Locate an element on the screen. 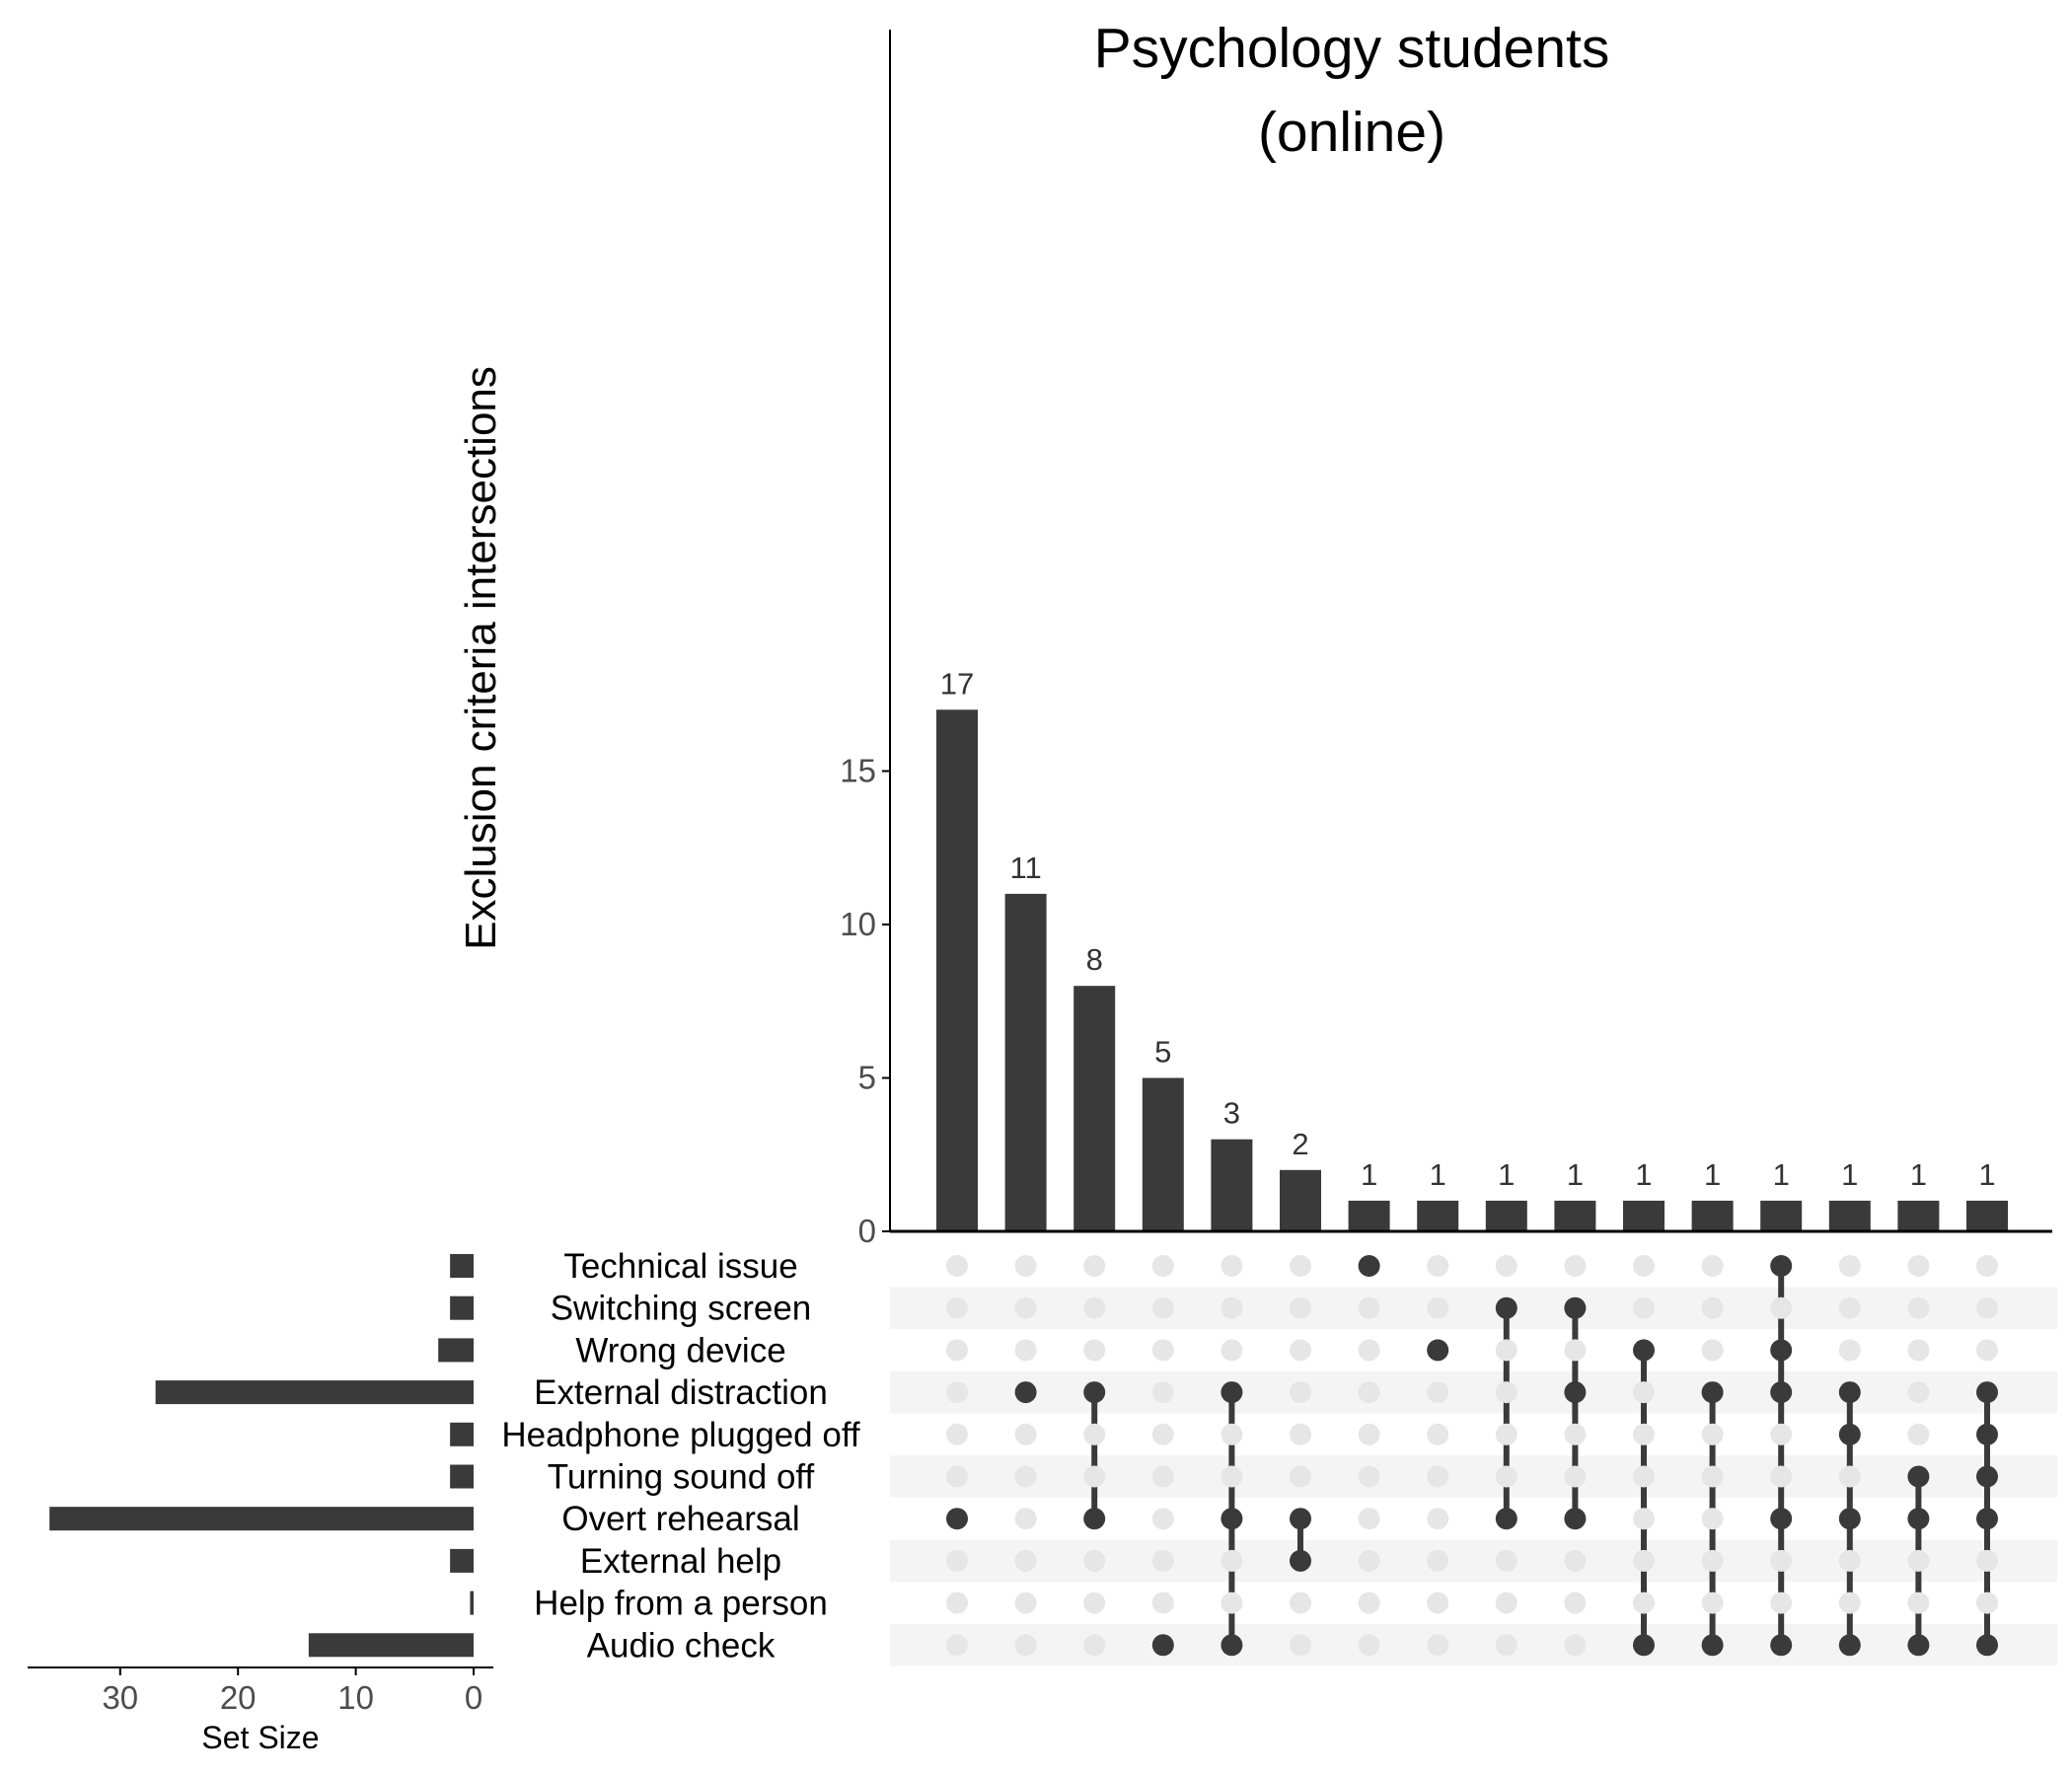 The height and width of the screenshot is (1776, 2072). dot-active-10-switching-screen is located at coordinates (1576, 1307).